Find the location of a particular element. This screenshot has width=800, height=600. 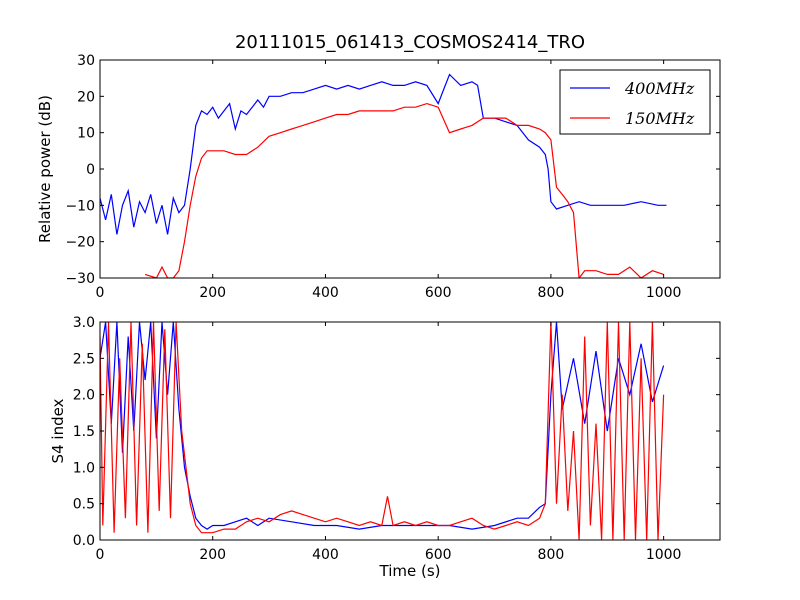

power-y-tick-label: 0 is located at coordinates (90, 170).